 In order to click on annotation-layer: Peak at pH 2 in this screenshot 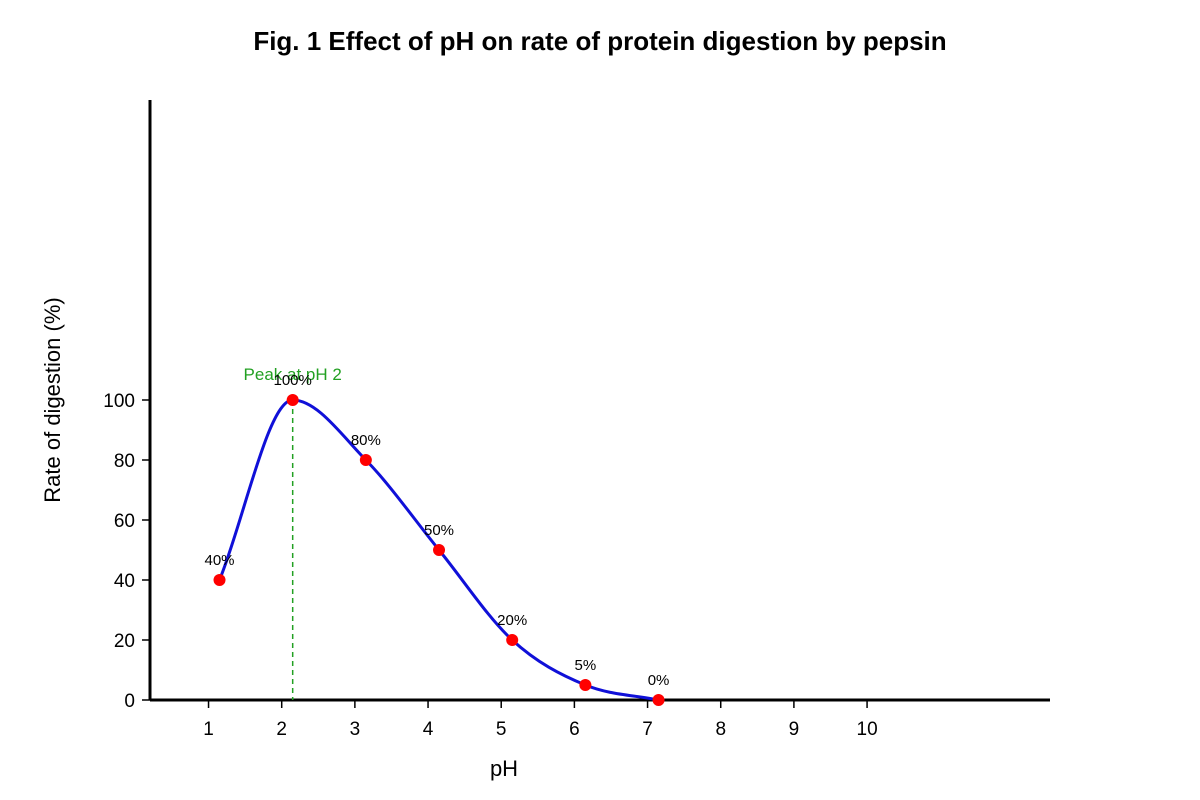, I will do `click(293, 532)`.